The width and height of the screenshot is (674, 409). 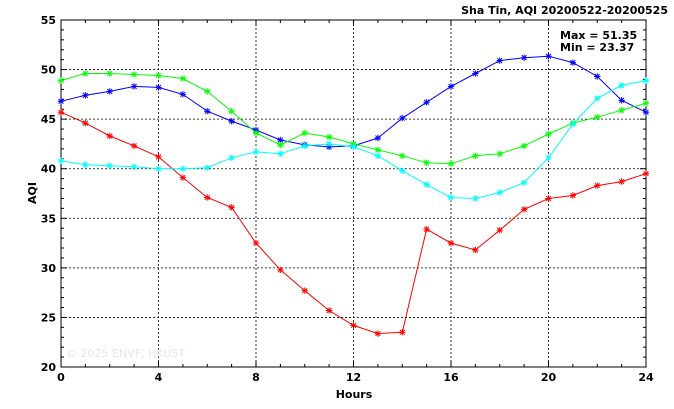 I want to click on x-tick-label: 12, so click(x=353, y=377).